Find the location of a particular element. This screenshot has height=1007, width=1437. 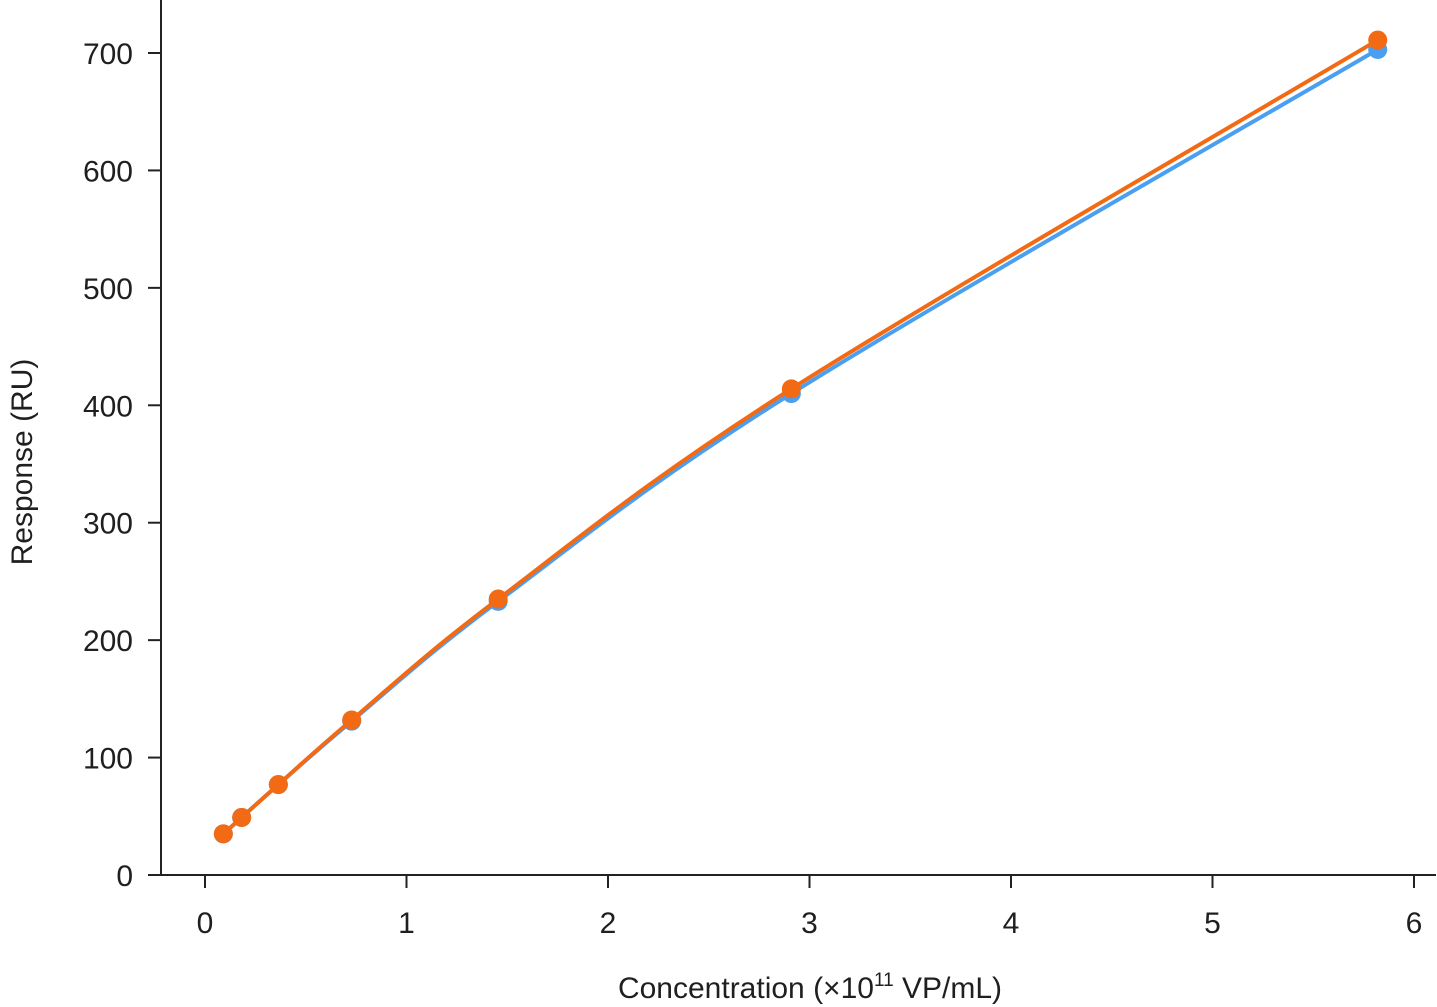

x-ticks: 0 1 2 3 4 5 6 is located at coordinates (810, 907).